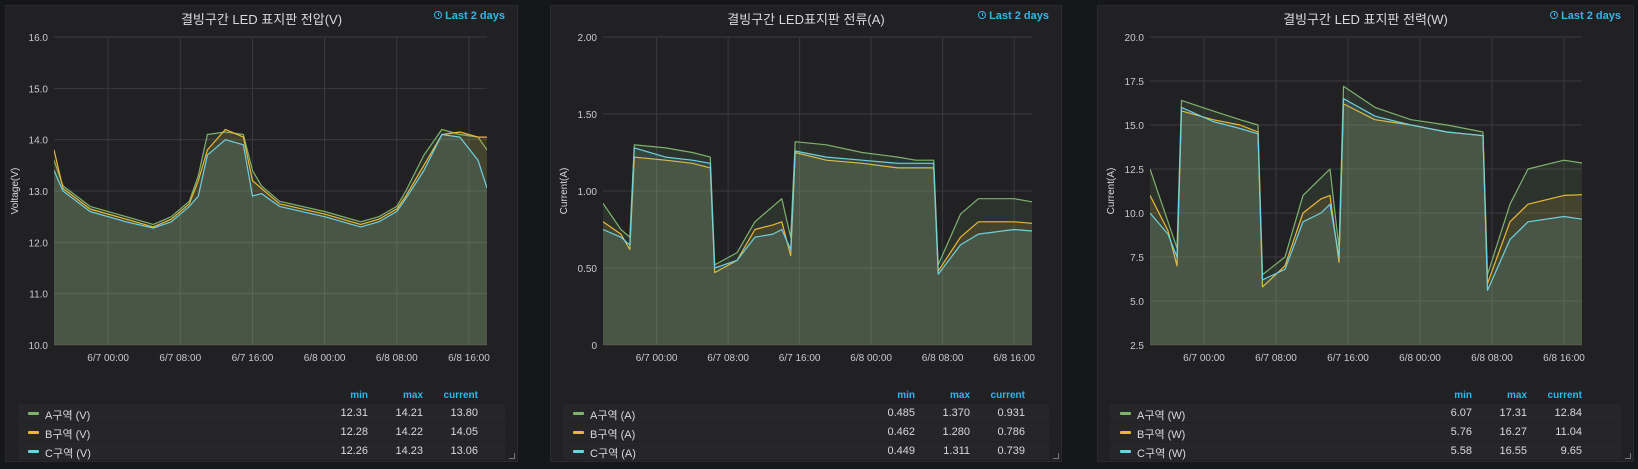  Describe the element at coordinates (39, 141) in the screenshot. I see `y-tick-label: 14.0` at that location.